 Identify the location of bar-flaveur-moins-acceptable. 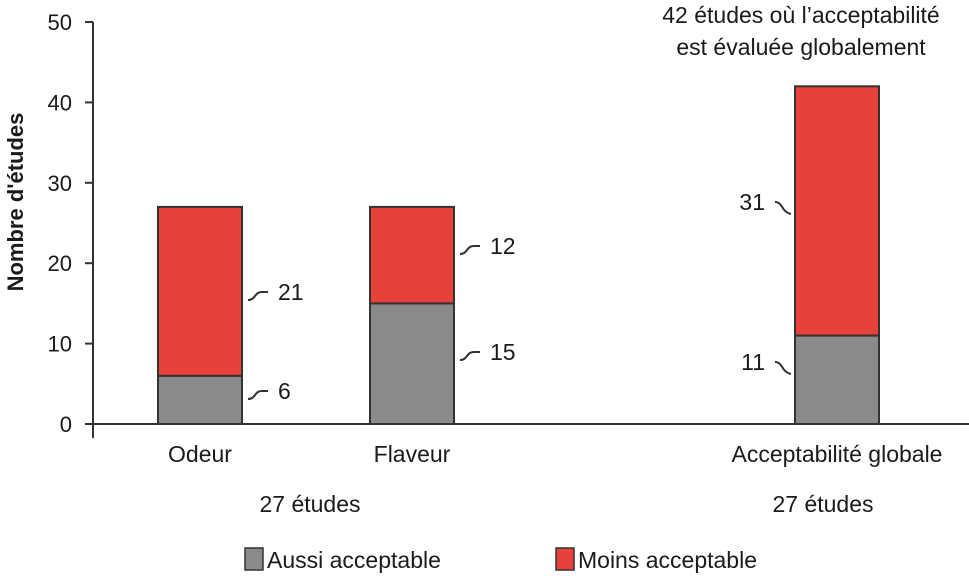
(412, 255).